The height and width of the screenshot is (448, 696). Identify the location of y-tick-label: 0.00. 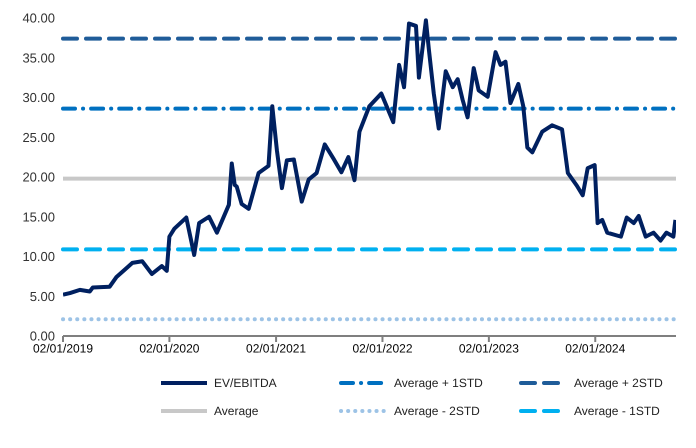
(42, 336).